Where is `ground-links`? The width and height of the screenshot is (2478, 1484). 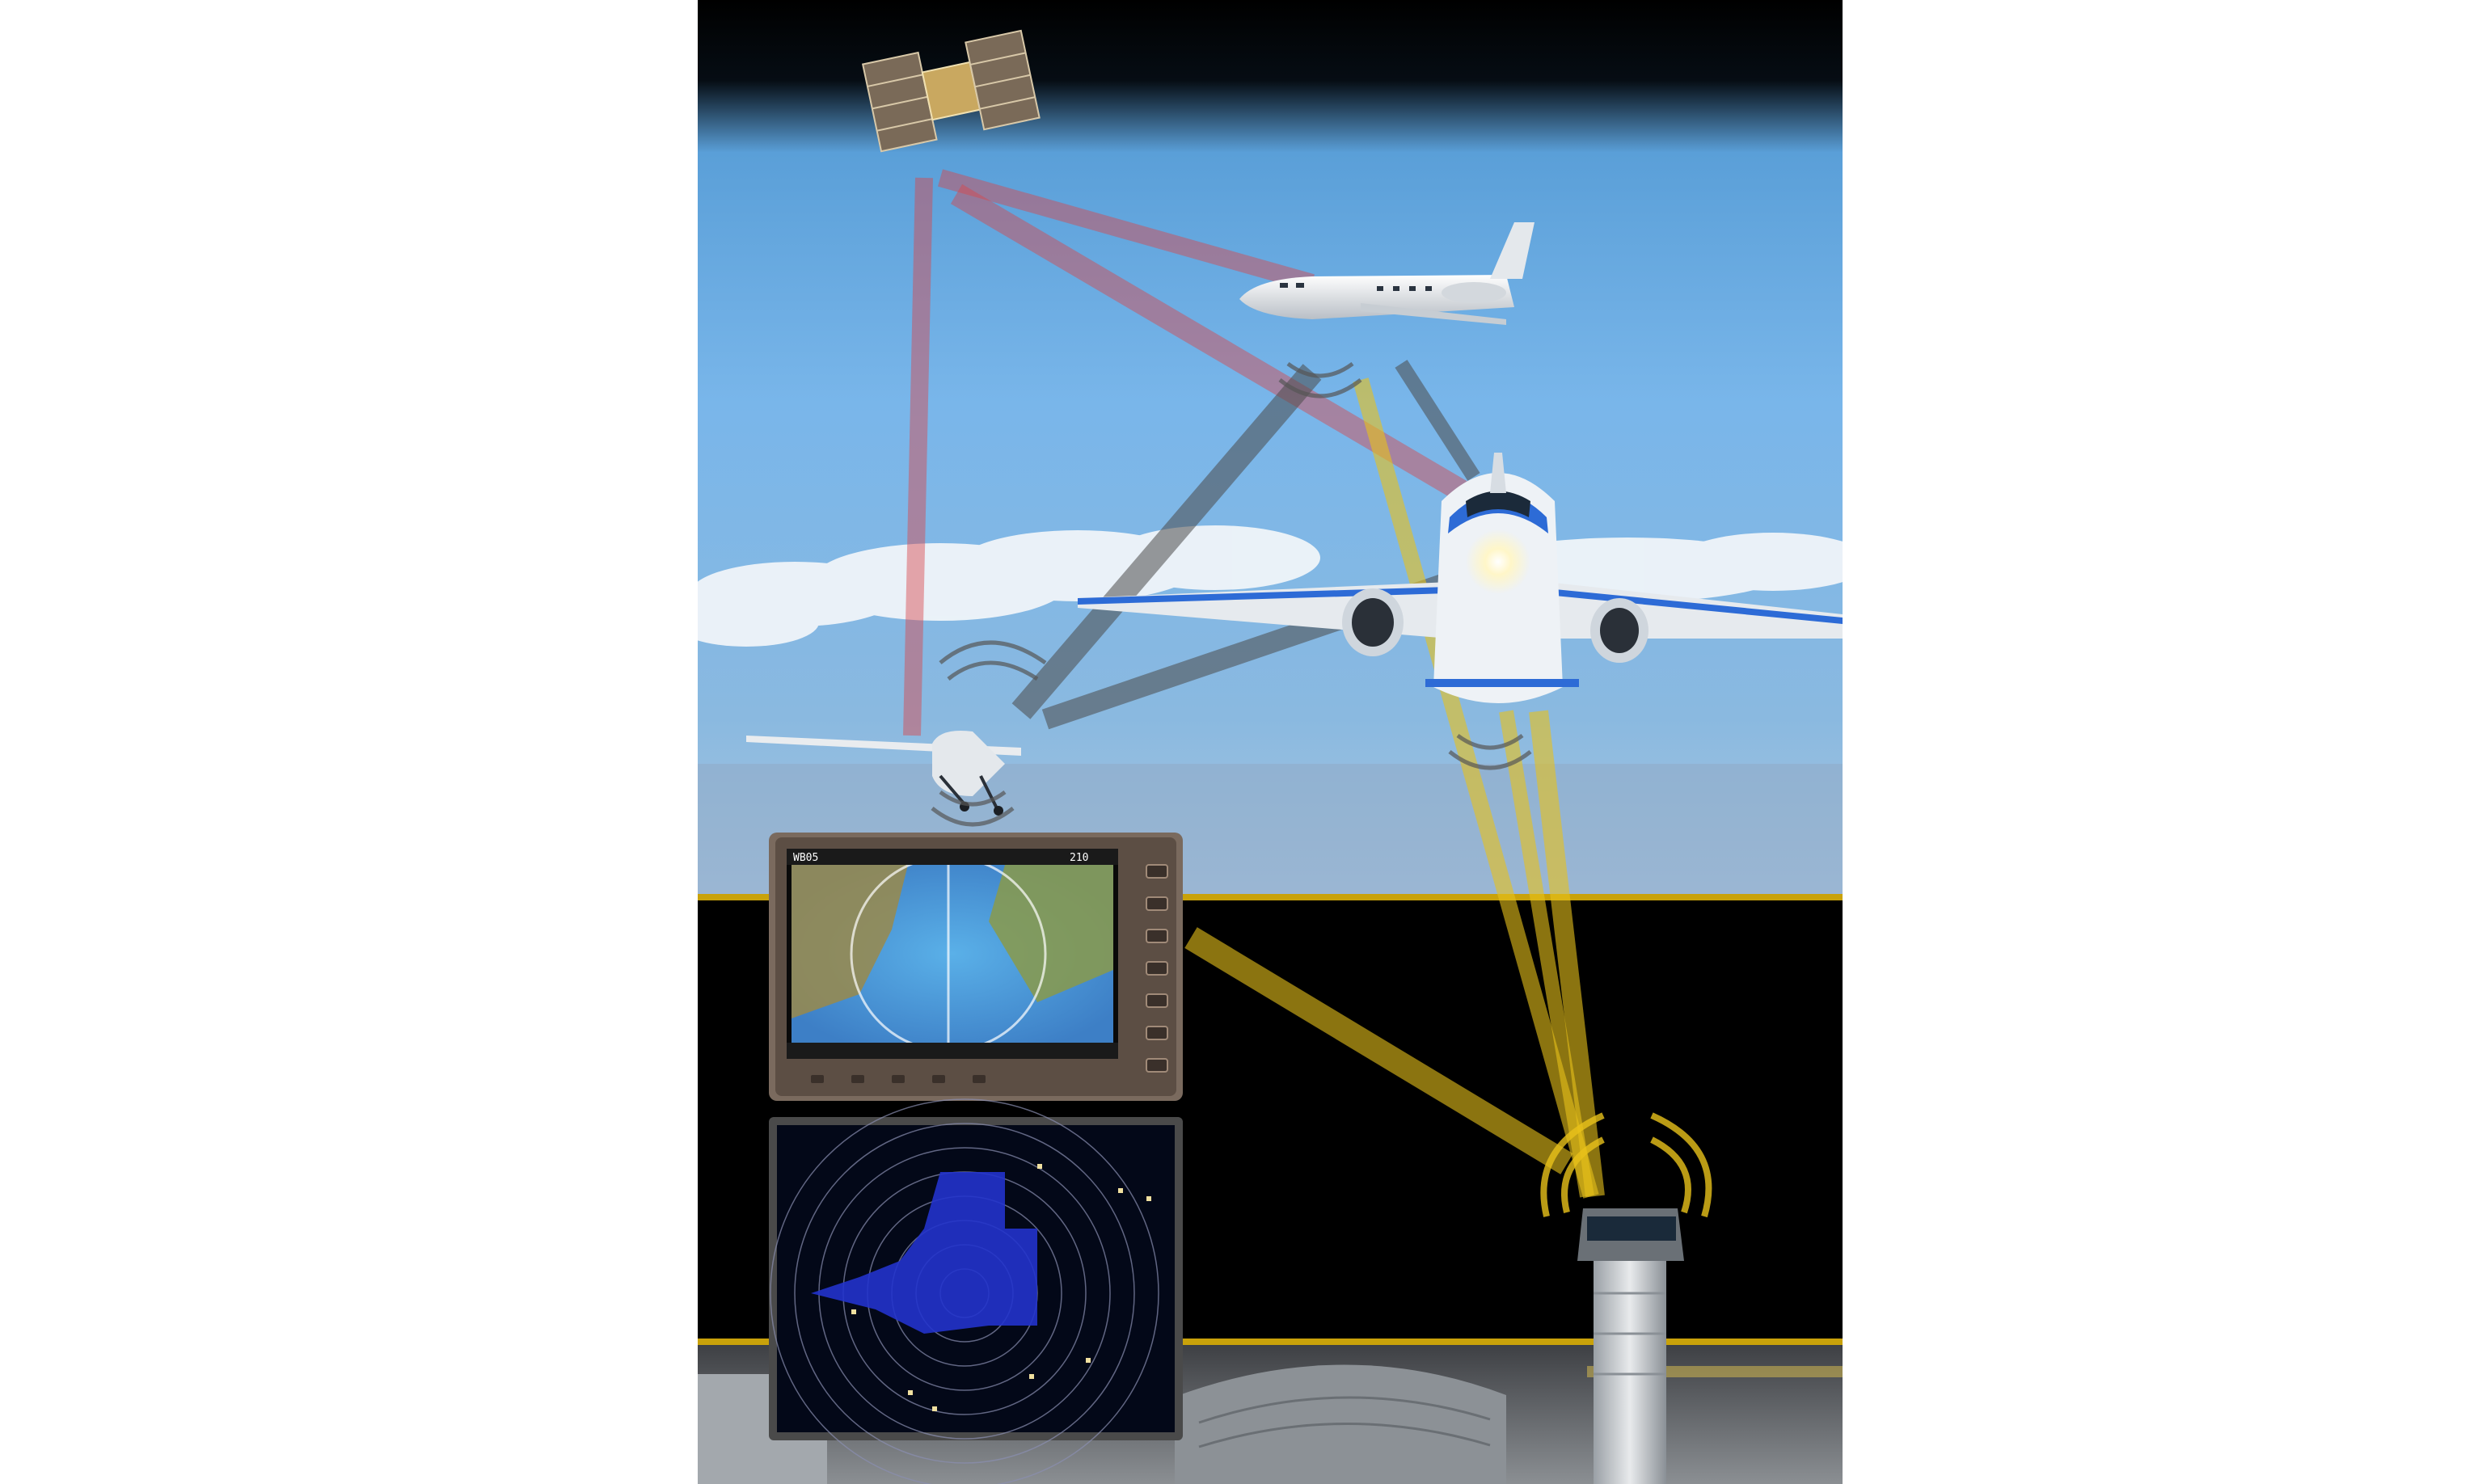 ground-links is located at coordinates (1394, 788).